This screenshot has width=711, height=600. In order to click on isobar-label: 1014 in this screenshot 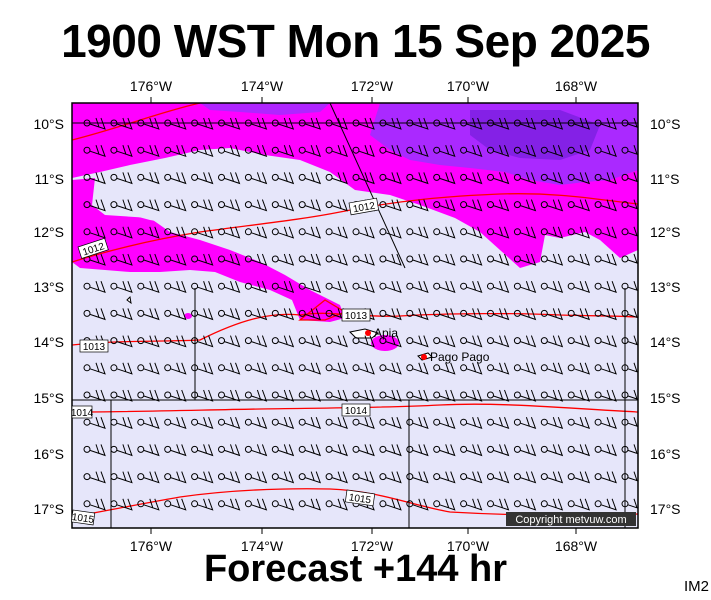, I will do `click(356, 410)`.